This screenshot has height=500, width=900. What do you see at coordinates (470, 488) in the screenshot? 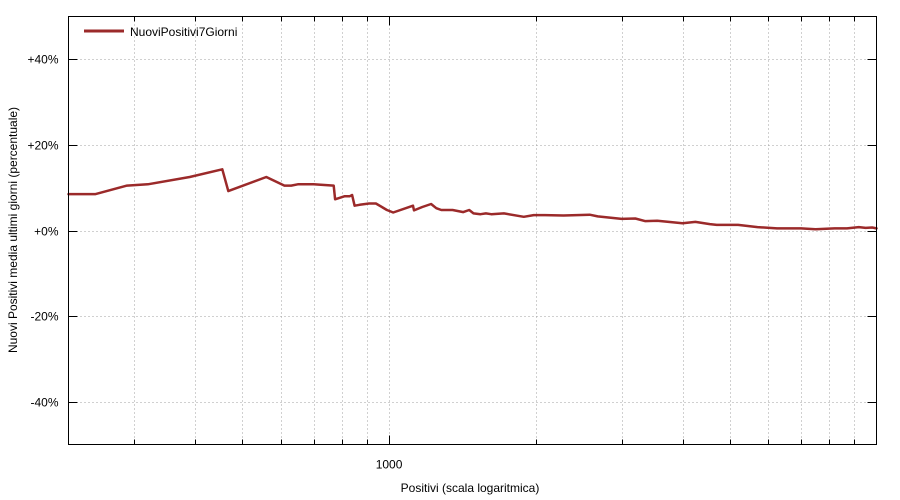
I see `x-axis-label: Positivi (scala logaritmica)` at bounding box center [470, 488].